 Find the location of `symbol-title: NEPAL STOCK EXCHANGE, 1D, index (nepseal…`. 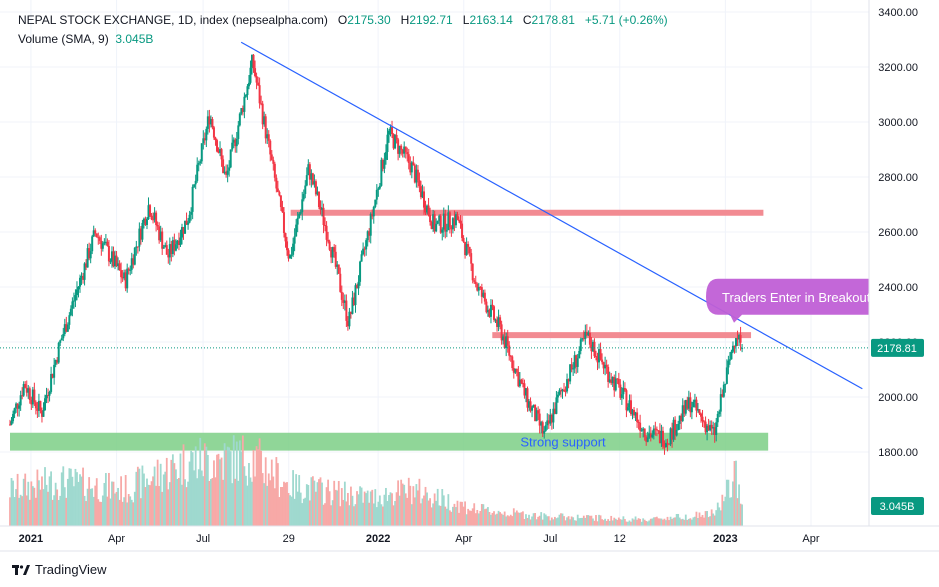

symbol-title: NEPAL STOCK EXCHANGE, 1D, index (nepseal… is located at coordinates (173, 20).